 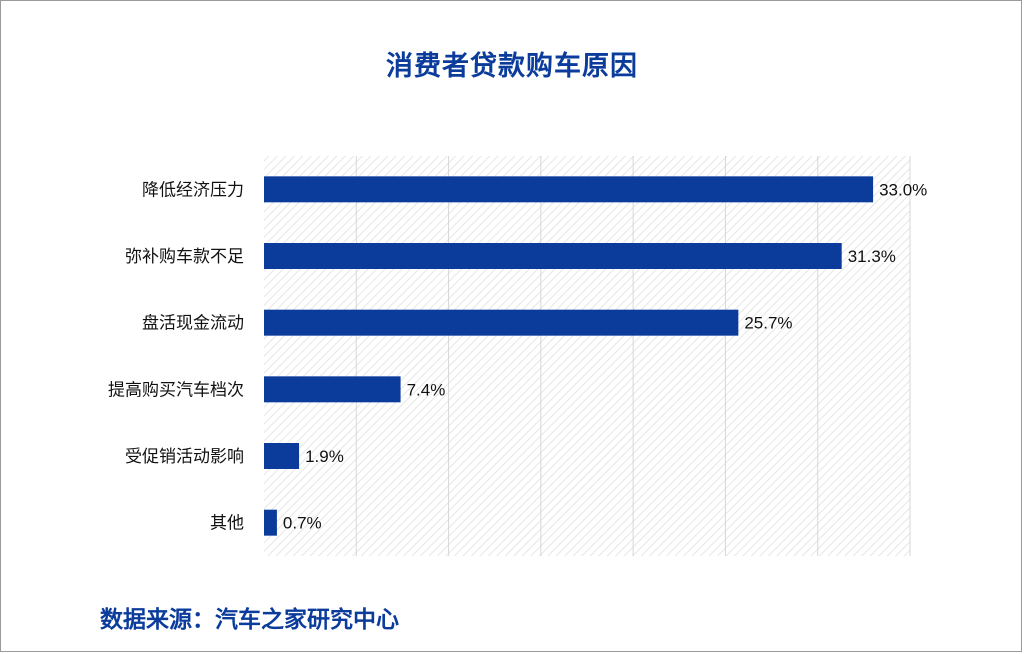 What do you see at coordinates (176, 390) in the screenshot?
I see `category-label: 提高购买汽车档次` at bounding box center [176, 390].